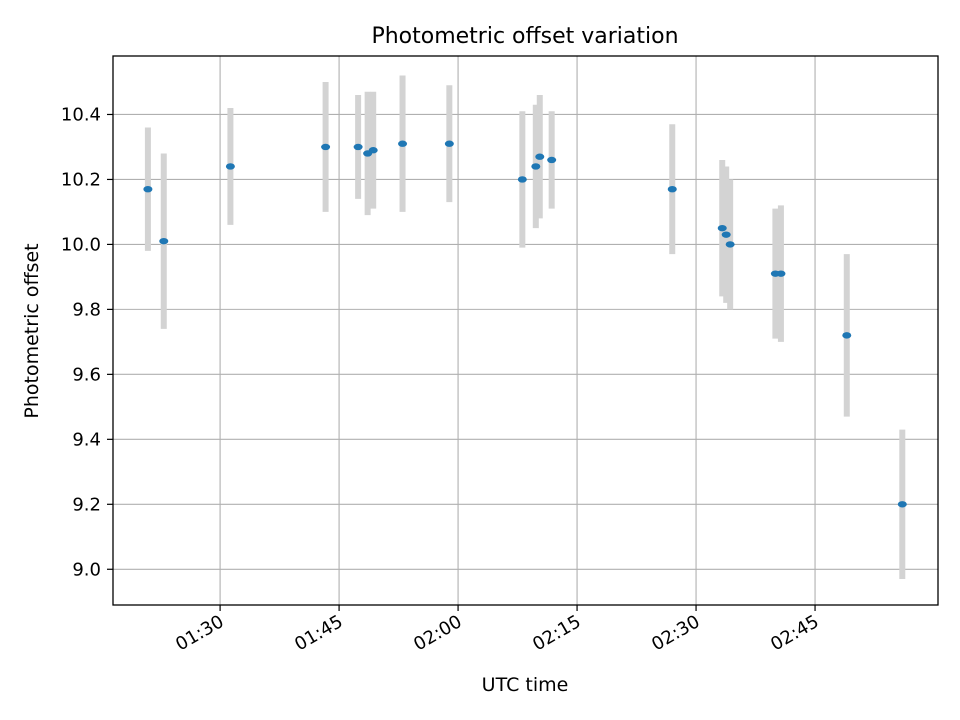  What do you see at coordinates (81, 114) in the screenshot?
I see `y-tick-label: 10.4` at bounding box center [81, 114].